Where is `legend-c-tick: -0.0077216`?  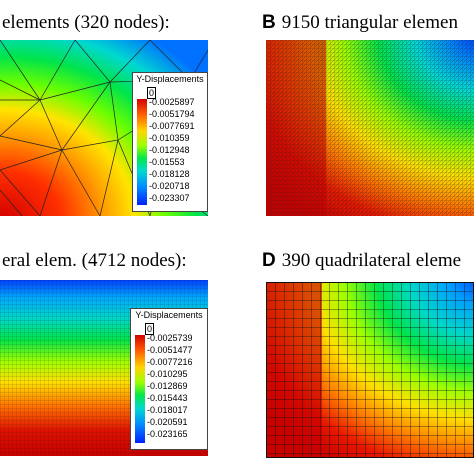 legend-c-tick: -0.0077216 is located at coordinates (170, 362).